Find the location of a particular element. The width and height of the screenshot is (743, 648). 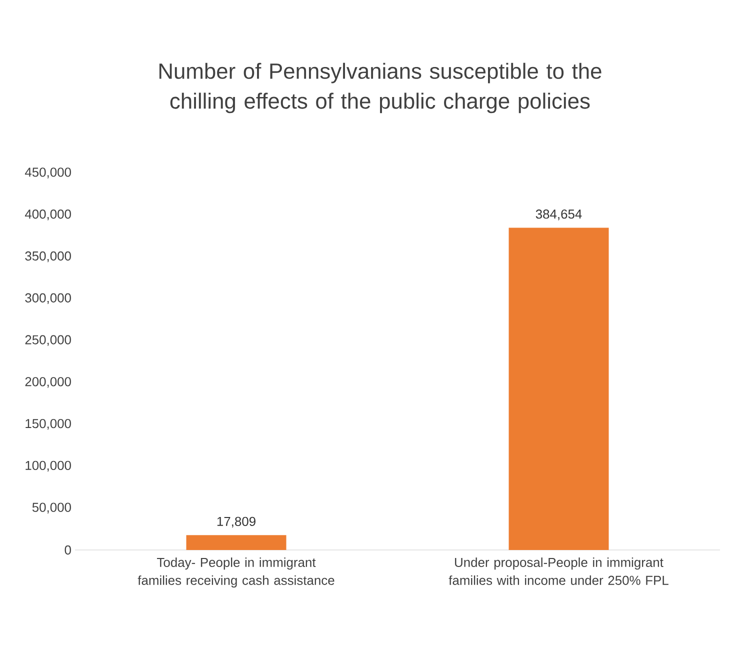

chart-title: Number of Pennsylvanians susceptible to the chilling effects of the public charge policies is located at coordinates (380, 88).